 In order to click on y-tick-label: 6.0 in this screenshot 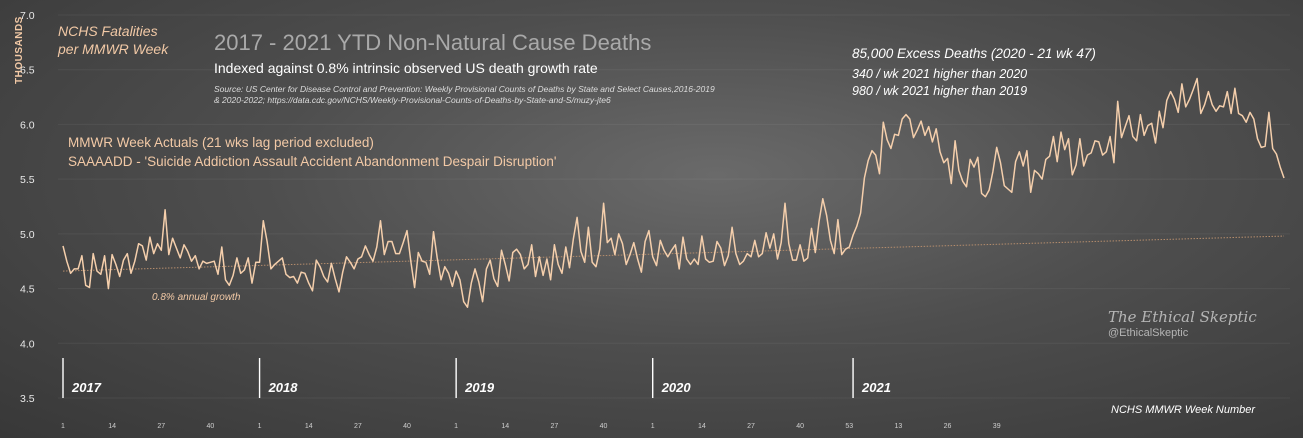, I will do `click(27, 125)`.